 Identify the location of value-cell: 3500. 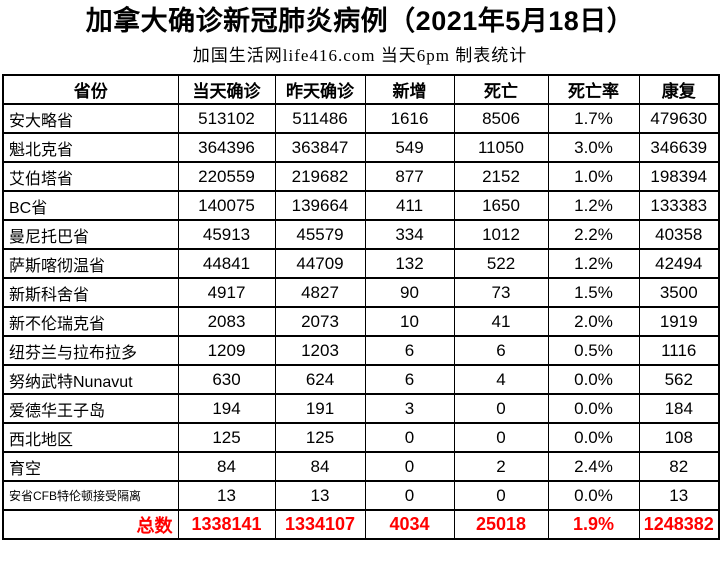
(679, 292).